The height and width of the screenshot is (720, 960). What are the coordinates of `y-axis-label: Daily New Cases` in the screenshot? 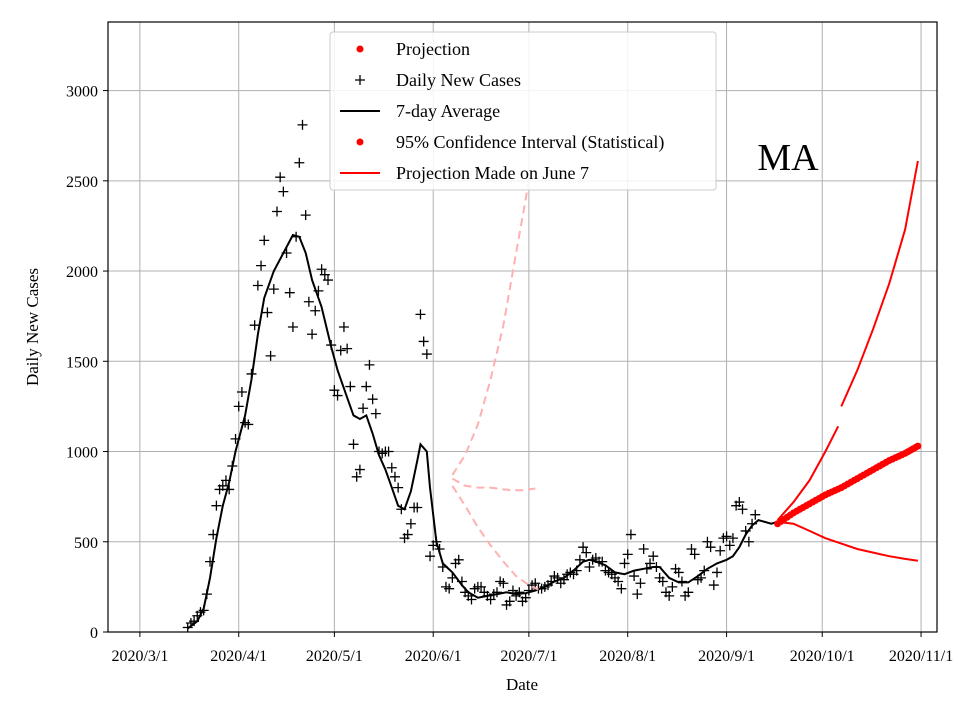 It's located at (32, 327).